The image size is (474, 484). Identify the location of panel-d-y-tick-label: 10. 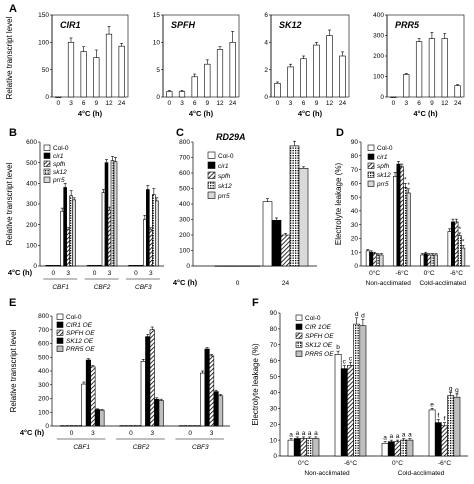
(355, 252).